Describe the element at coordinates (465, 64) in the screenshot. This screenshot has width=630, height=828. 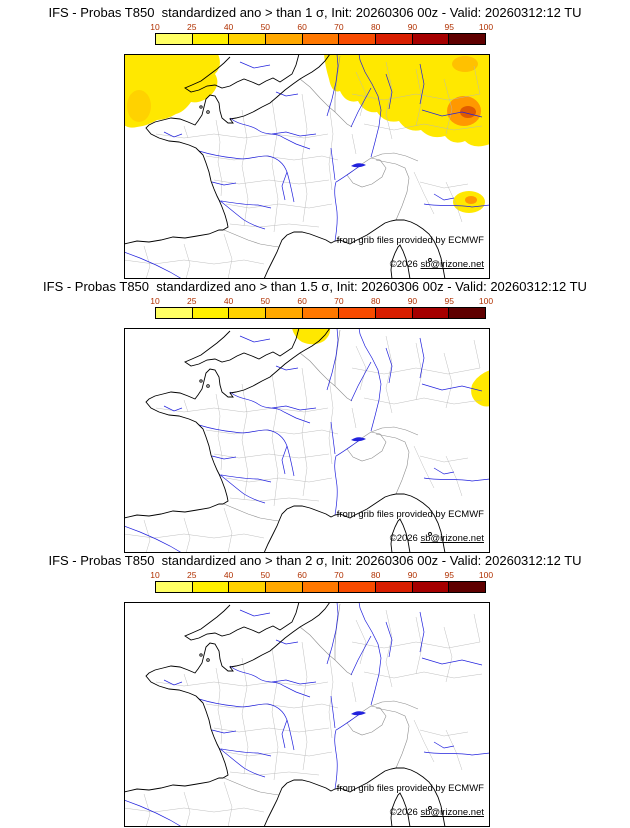
I see `prob-area-northeast-mid` at that location.